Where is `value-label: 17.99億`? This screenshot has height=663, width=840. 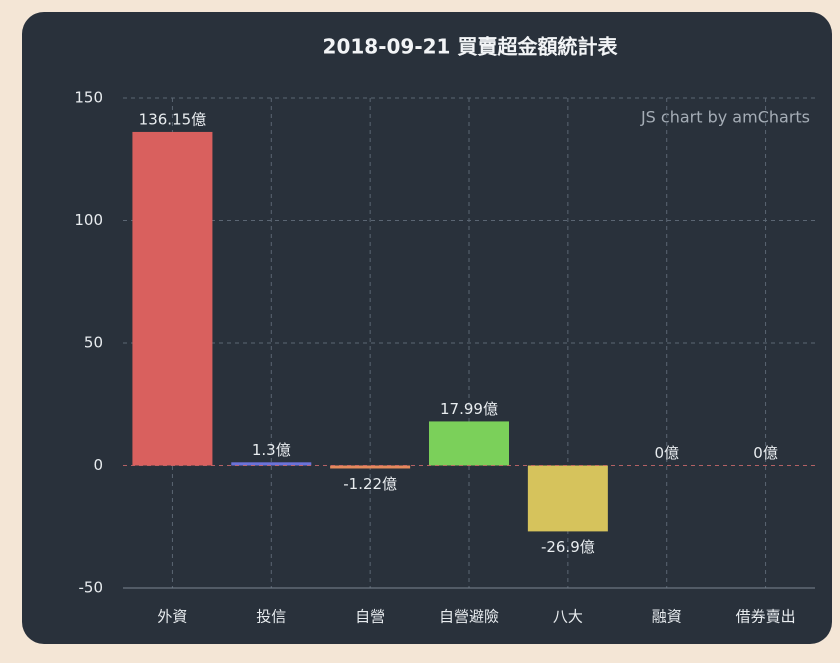 value-label: 17.99億 is located at coordinates (469, 409).